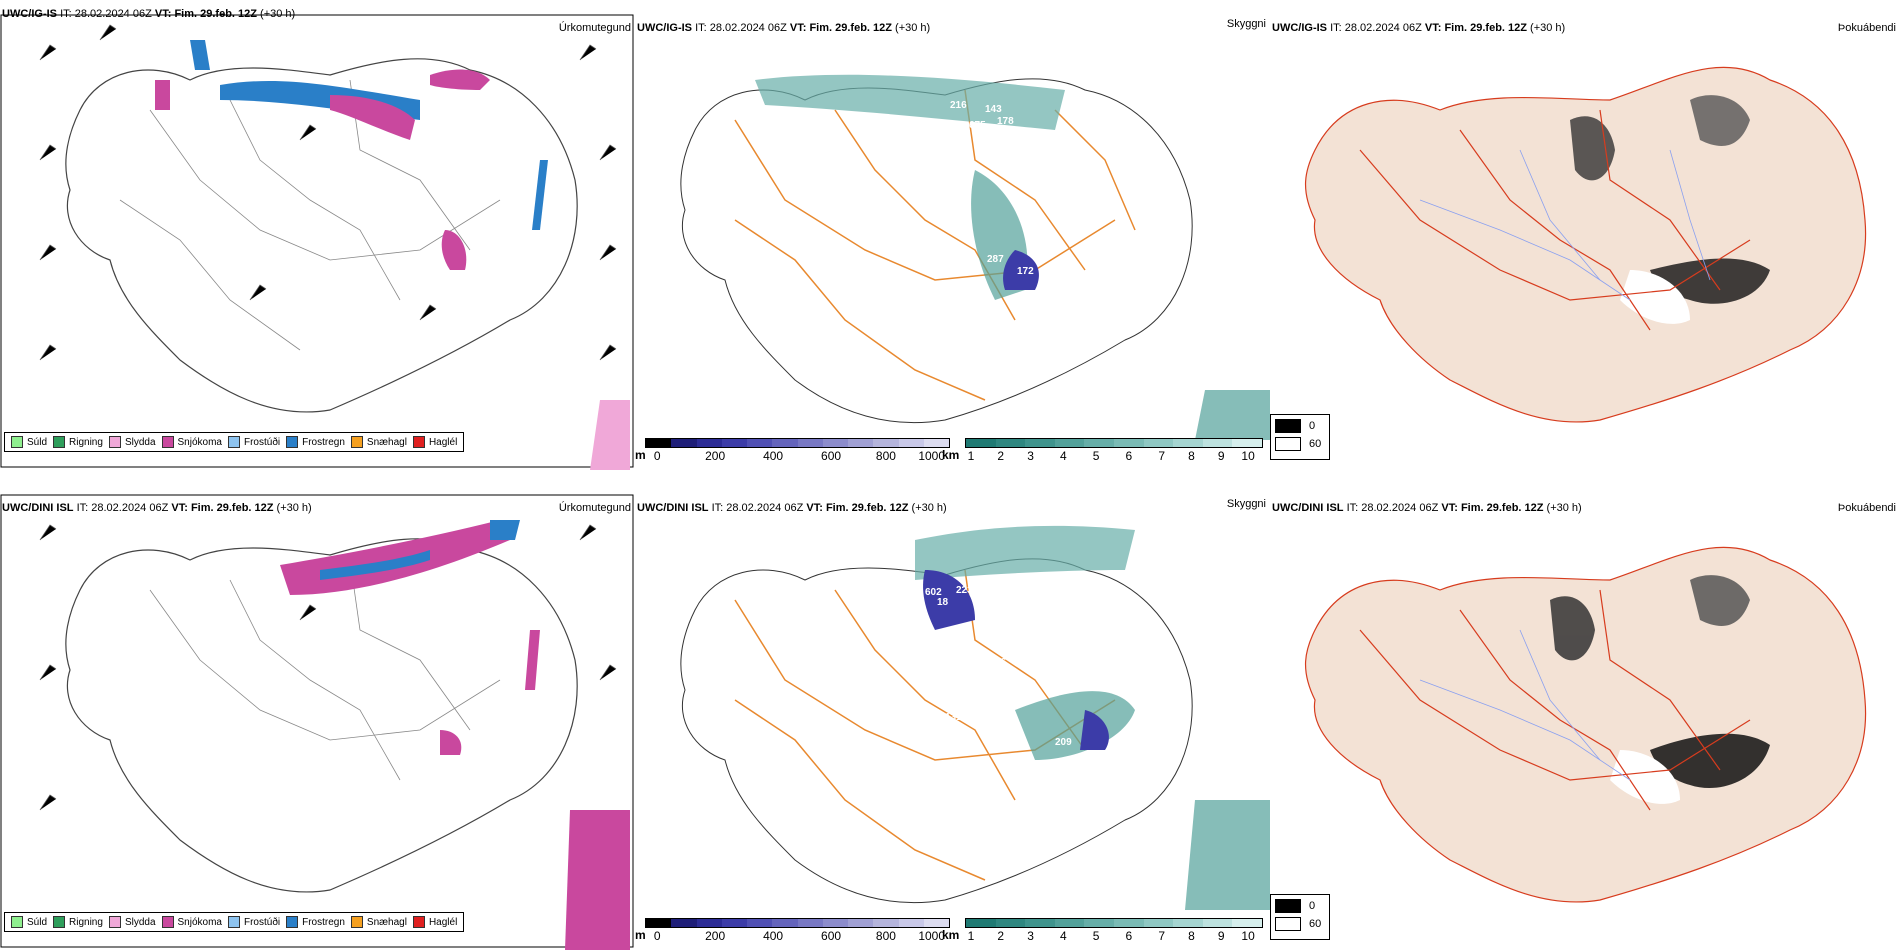 The height and width of the screenshot is (950, 1900). What do you see at coordinates (1073, 143) in the screenshot?
I see `visibility-value-label: 12` at bounding box center [1073, 143].